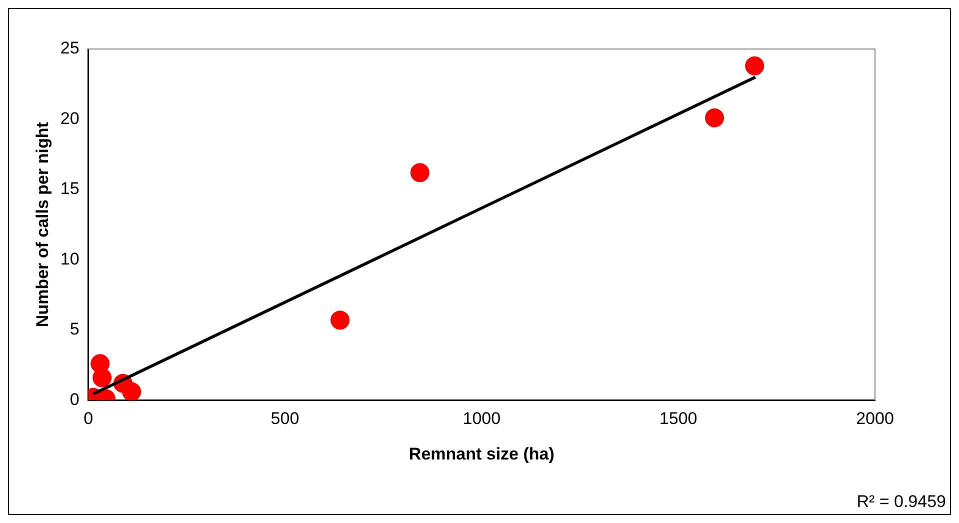 The width and height of the screenshot is (959, 523). I want to click on y-axis-title: Number of calls per night, so click(42, 225).